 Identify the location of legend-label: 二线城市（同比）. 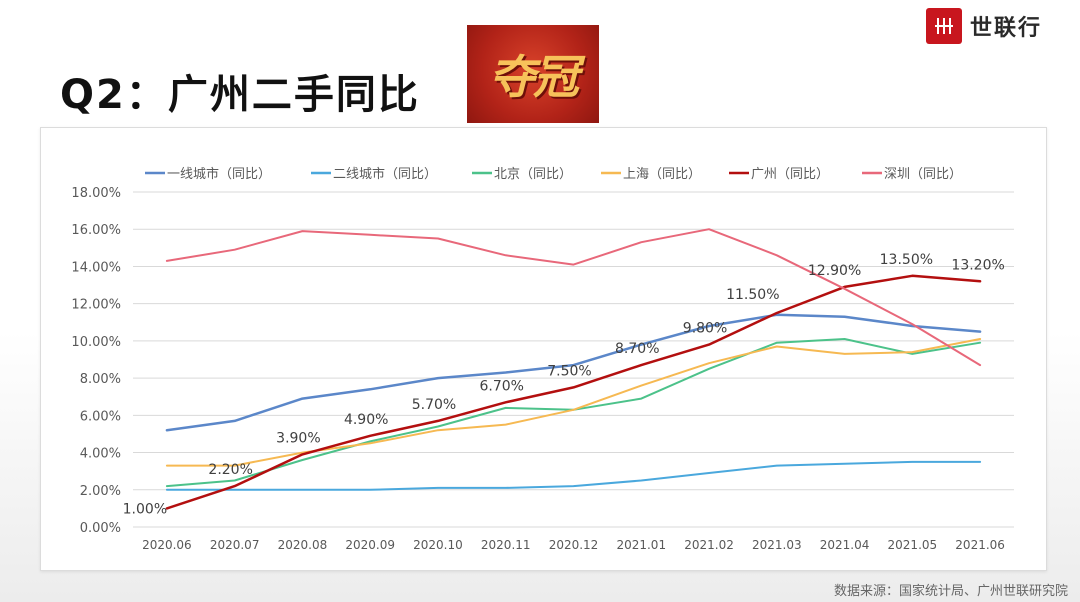
(385, 174).